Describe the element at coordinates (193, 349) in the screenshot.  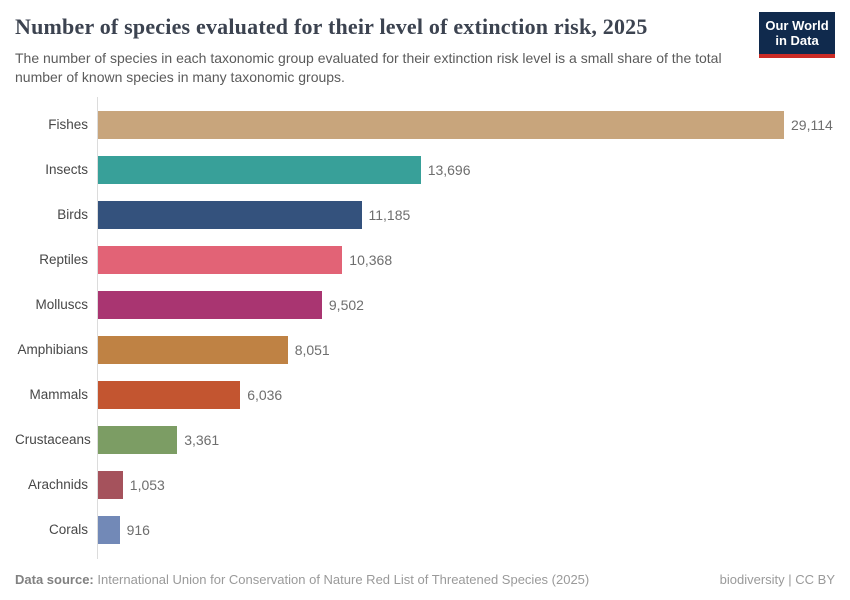
I see `bar-amphibians` at that location.